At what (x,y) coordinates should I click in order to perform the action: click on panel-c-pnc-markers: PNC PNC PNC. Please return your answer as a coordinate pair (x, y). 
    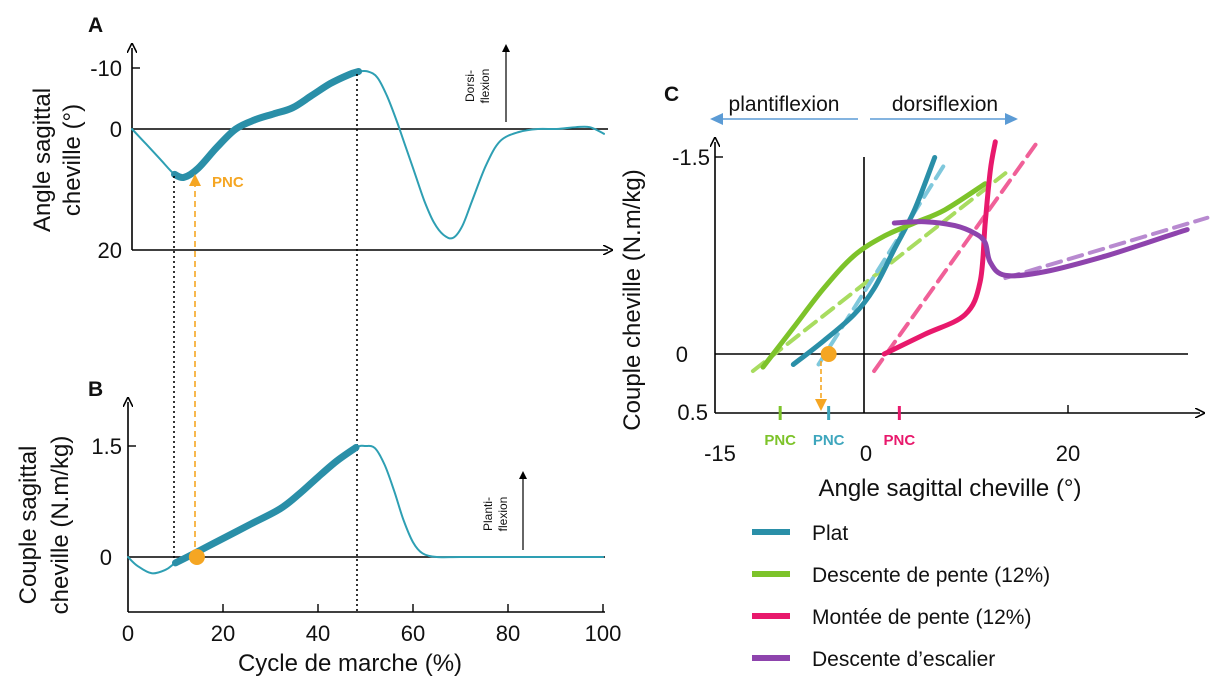
    Looking at the image, I should click on (839, 427).